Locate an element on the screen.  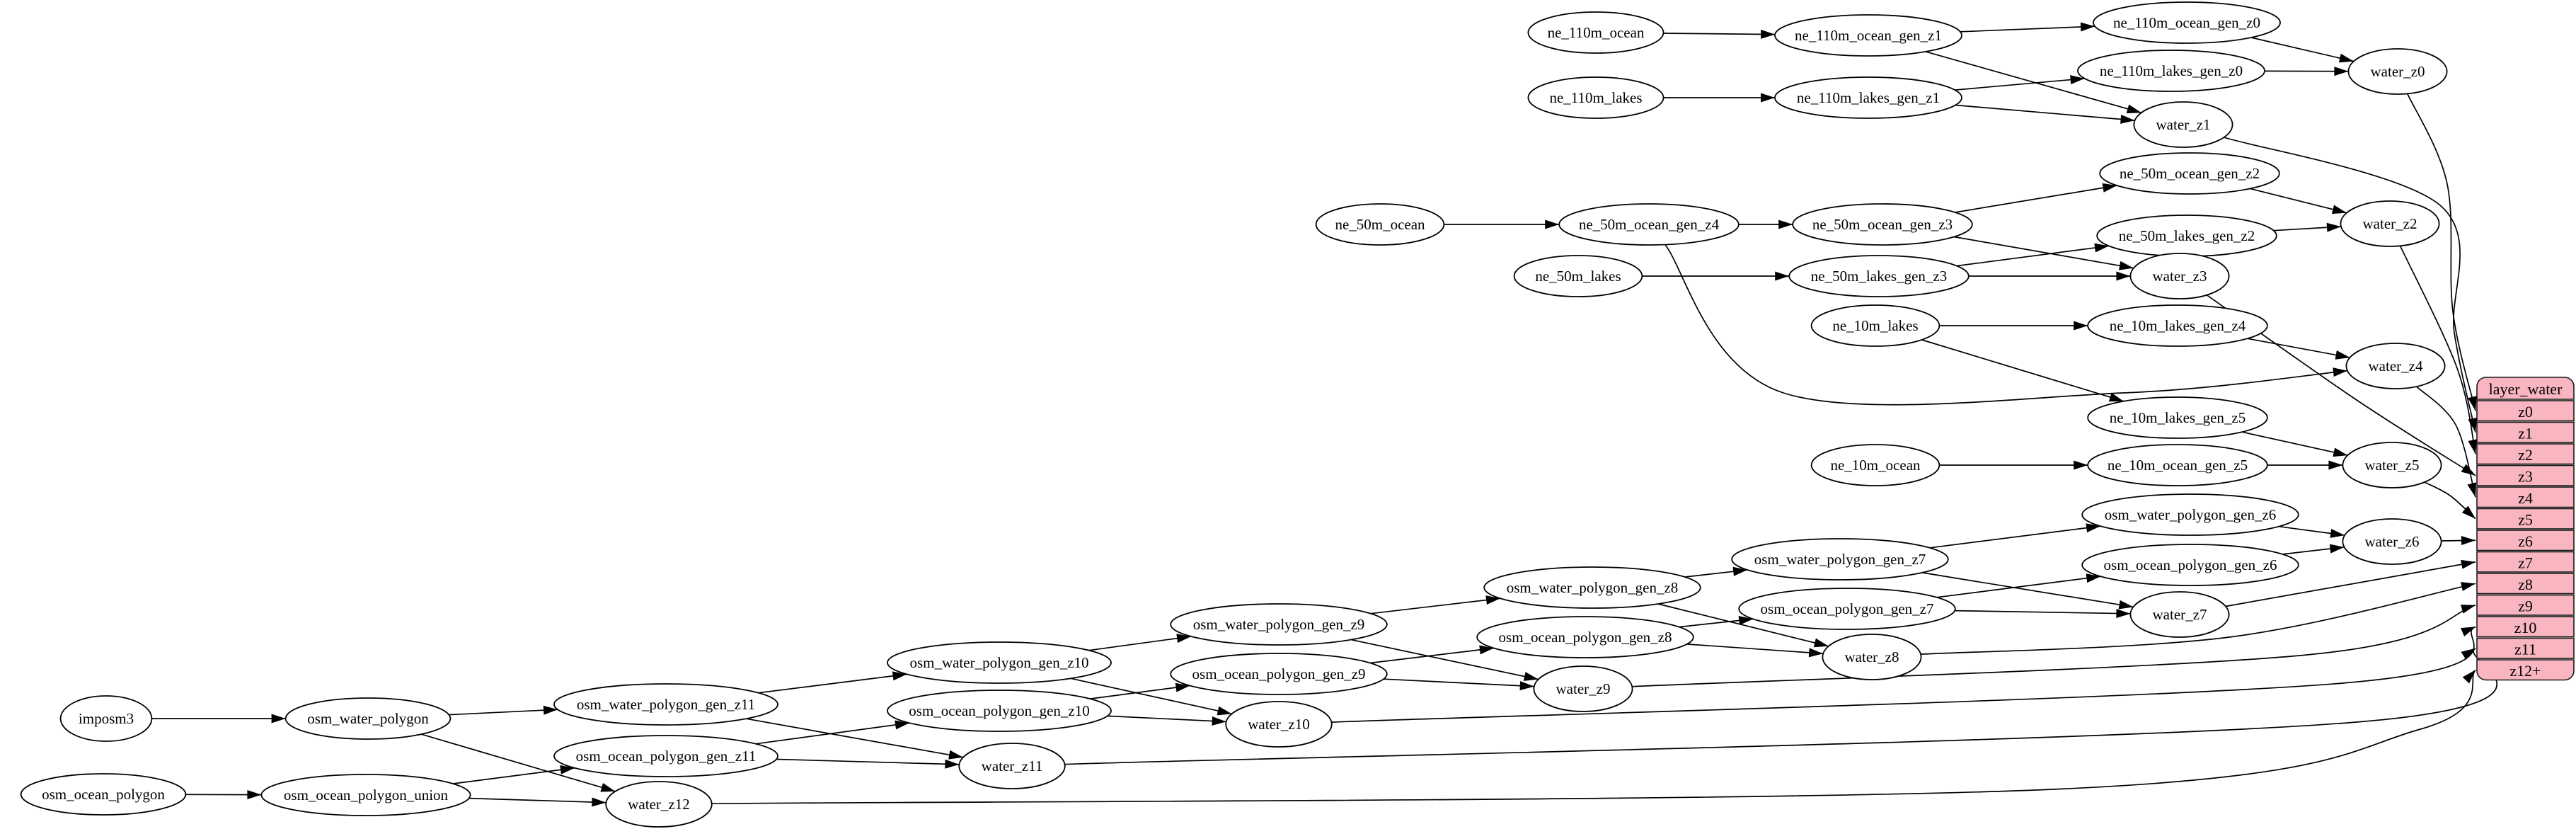
node-label: water_z4 is located at coordinates (2396, 366).